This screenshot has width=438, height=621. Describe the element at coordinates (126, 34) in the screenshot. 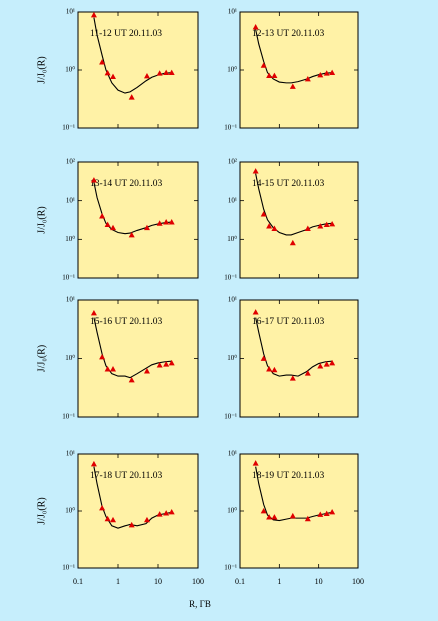

I see `panel-title: 11-12 UT 20.11.03` at that location.